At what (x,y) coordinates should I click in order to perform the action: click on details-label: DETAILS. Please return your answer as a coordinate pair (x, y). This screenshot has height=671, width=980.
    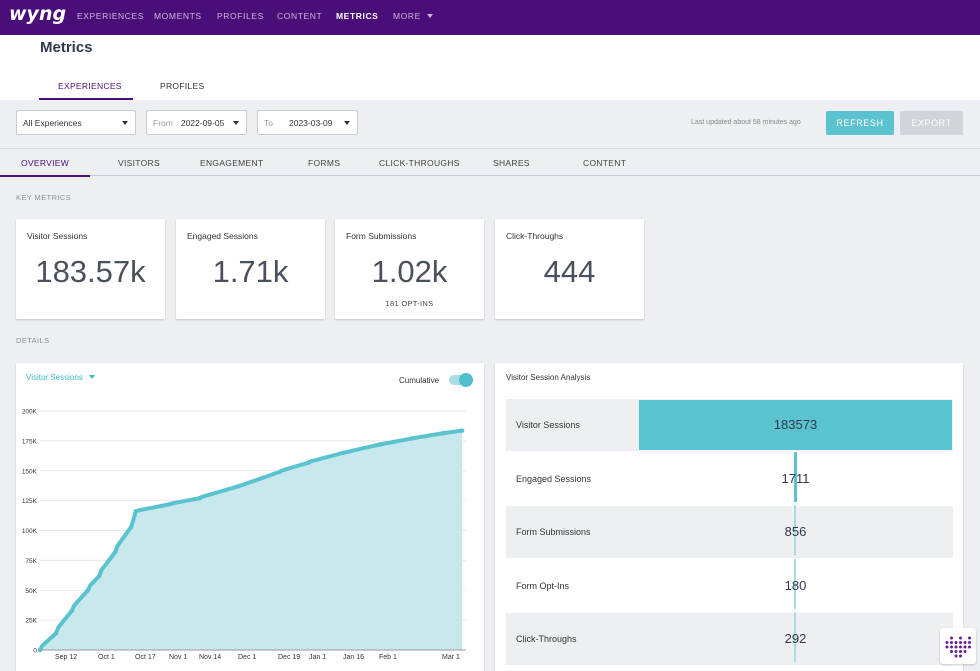
    Looking at the image, I should click on (33, 340).